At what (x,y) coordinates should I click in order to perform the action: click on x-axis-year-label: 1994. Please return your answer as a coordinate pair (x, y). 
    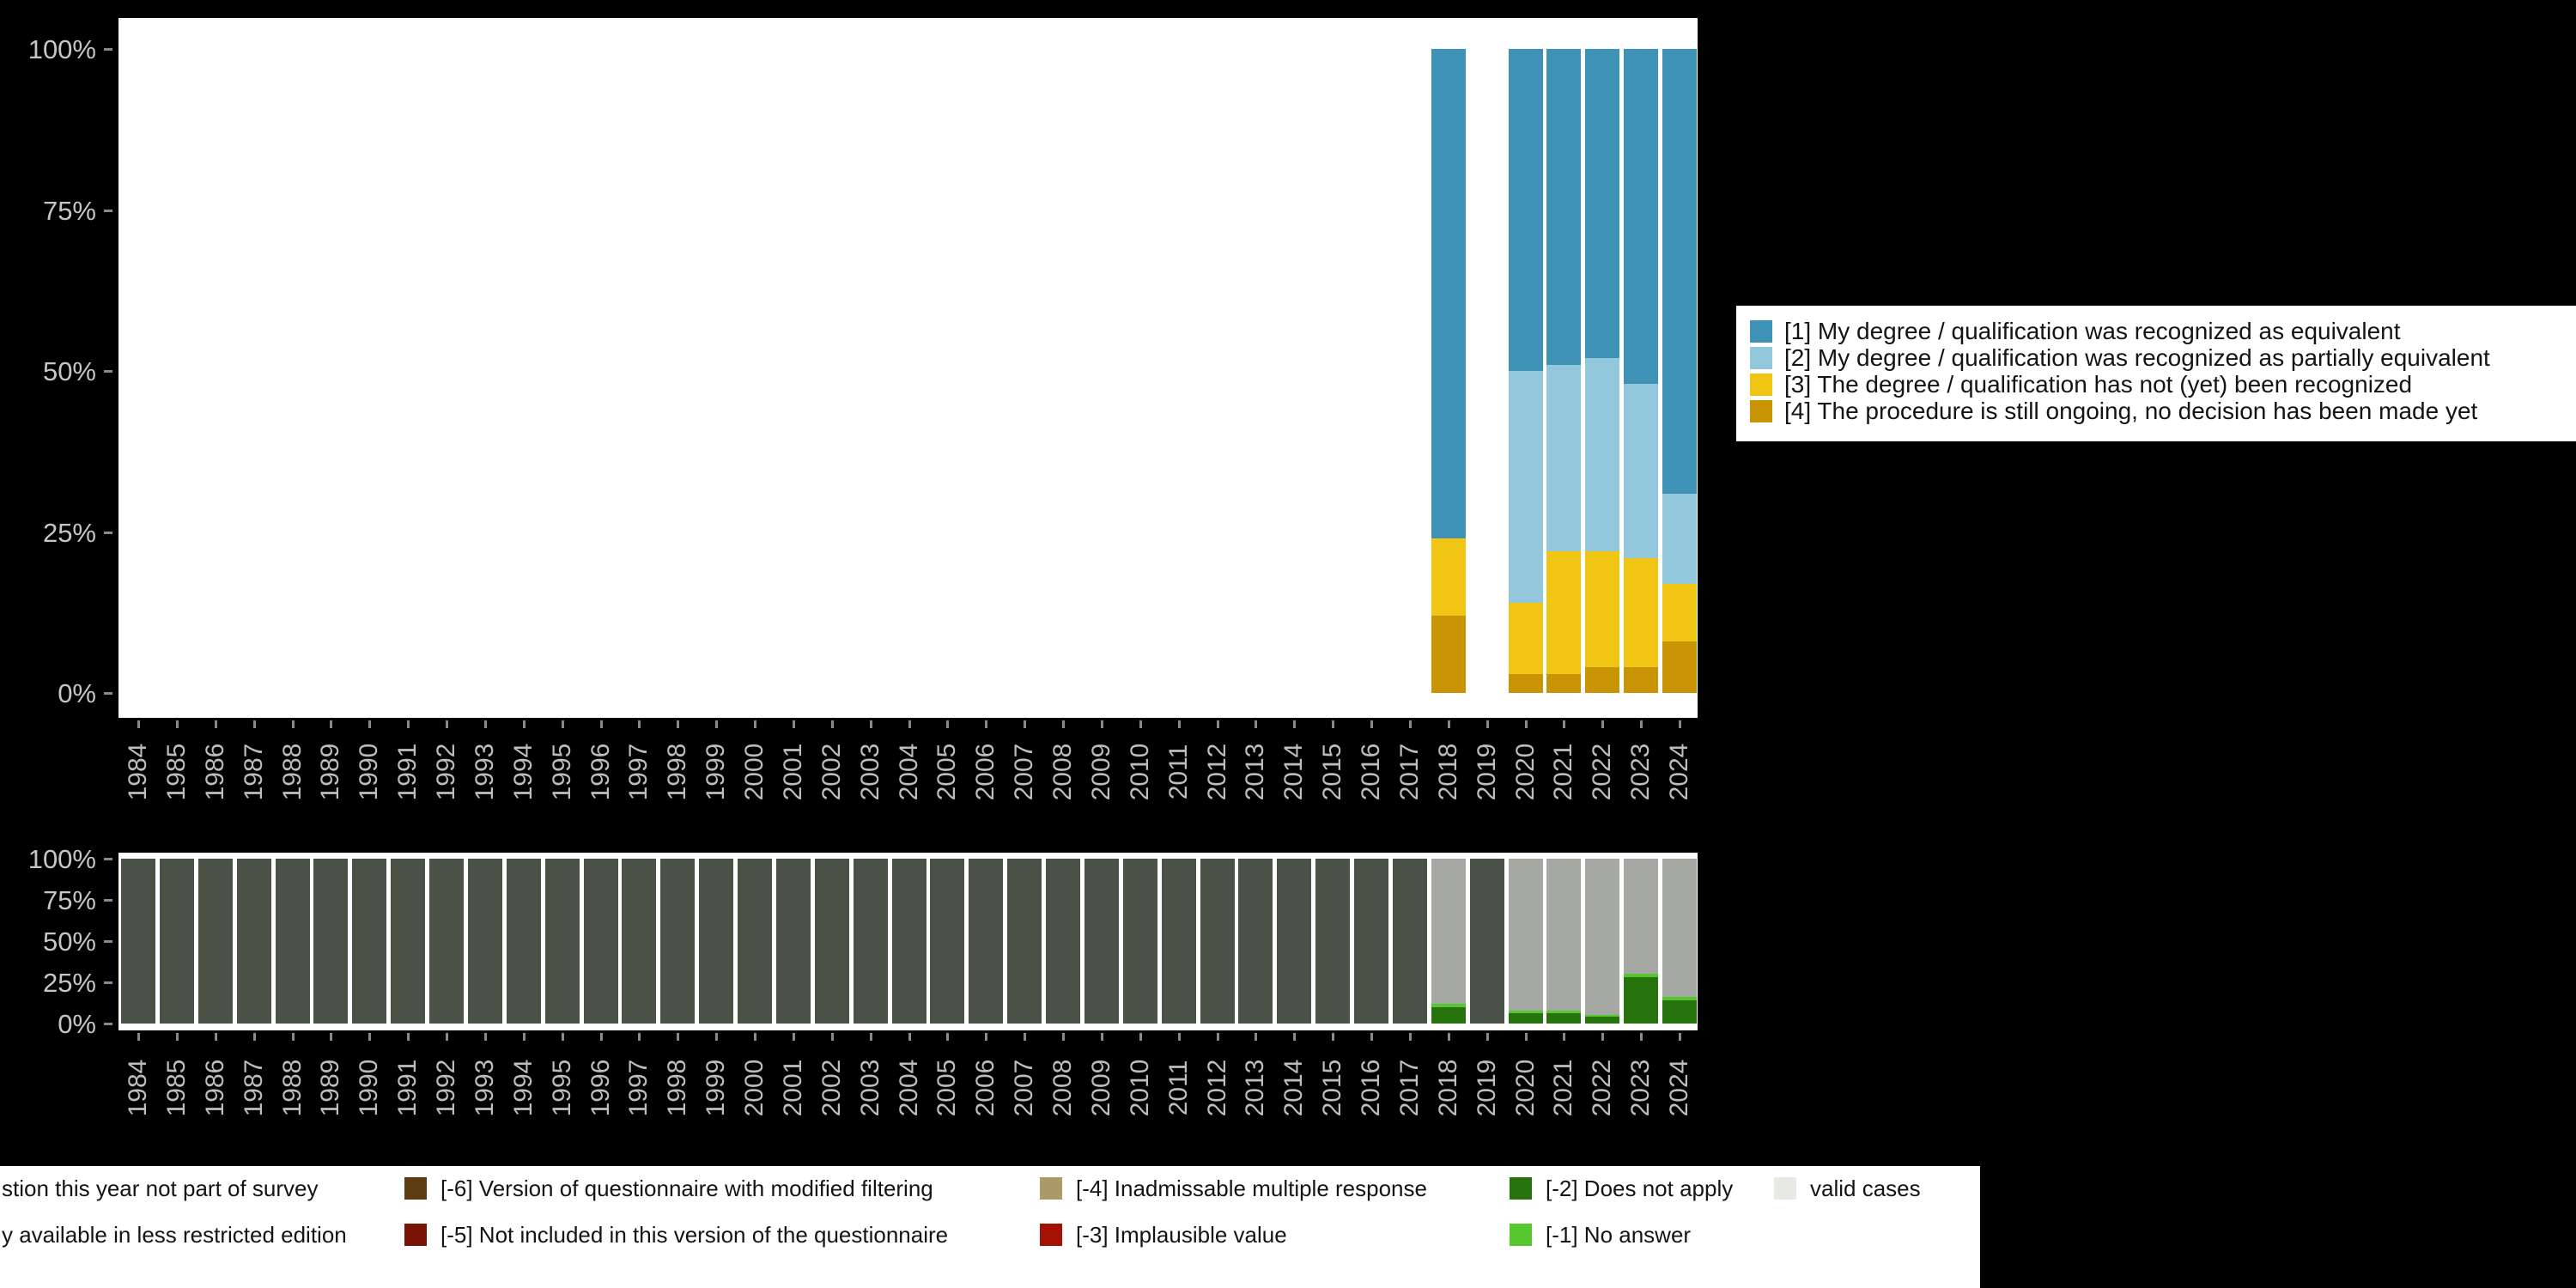
    Looking at the image, I should click on (523, 772).